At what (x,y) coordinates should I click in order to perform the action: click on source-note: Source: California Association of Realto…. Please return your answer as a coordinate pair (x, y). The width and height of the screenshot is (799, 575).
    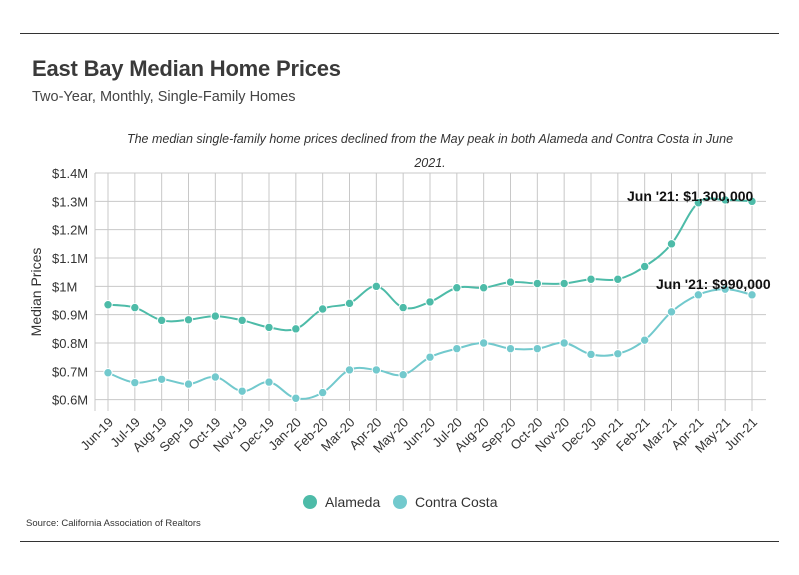
    Looking at the image, I should click on (113, 523).